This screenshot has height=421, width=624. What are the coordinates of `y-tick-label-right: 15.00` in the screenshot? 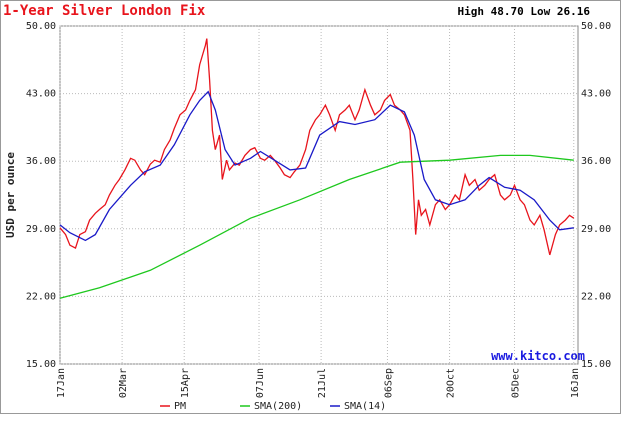 It's located at (596, 364).